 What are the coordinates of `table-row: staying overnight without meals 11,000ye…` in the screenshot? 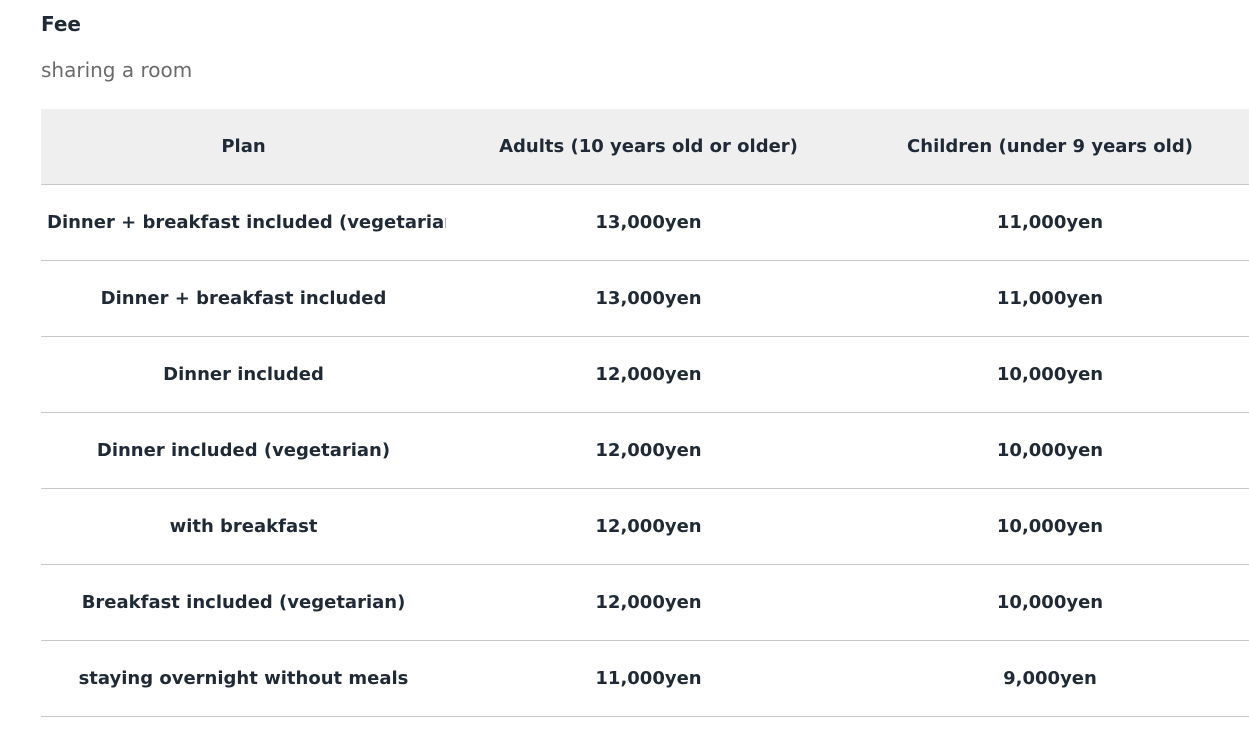 It's located at (645, 678).